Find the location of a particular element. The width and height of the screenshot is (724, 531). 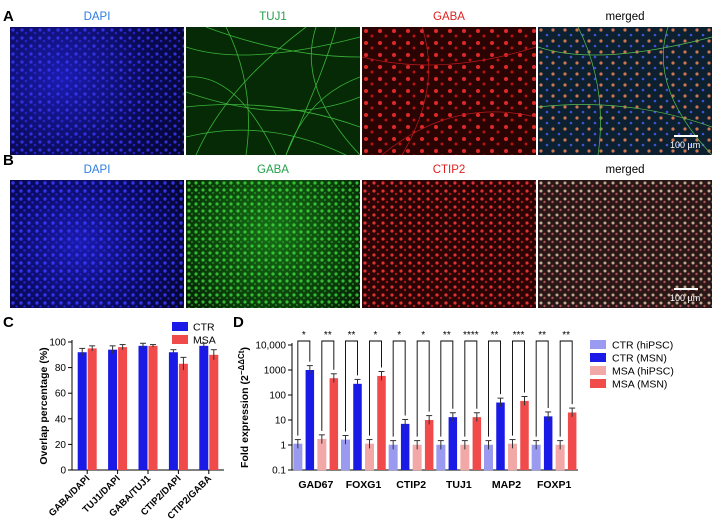

row-b-label-dapi: DAPI is located at coordinates (97, 170).